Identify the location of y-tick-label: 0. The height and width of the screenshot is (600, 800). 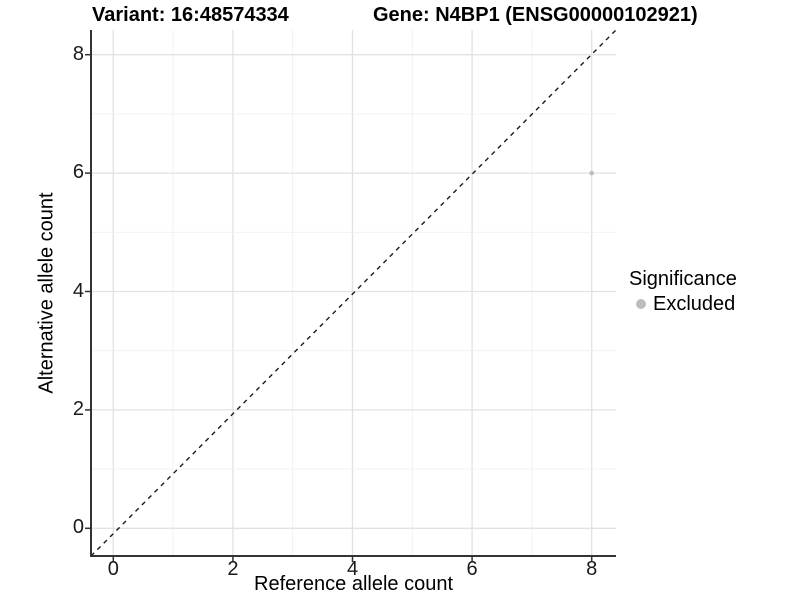
(78, 527).